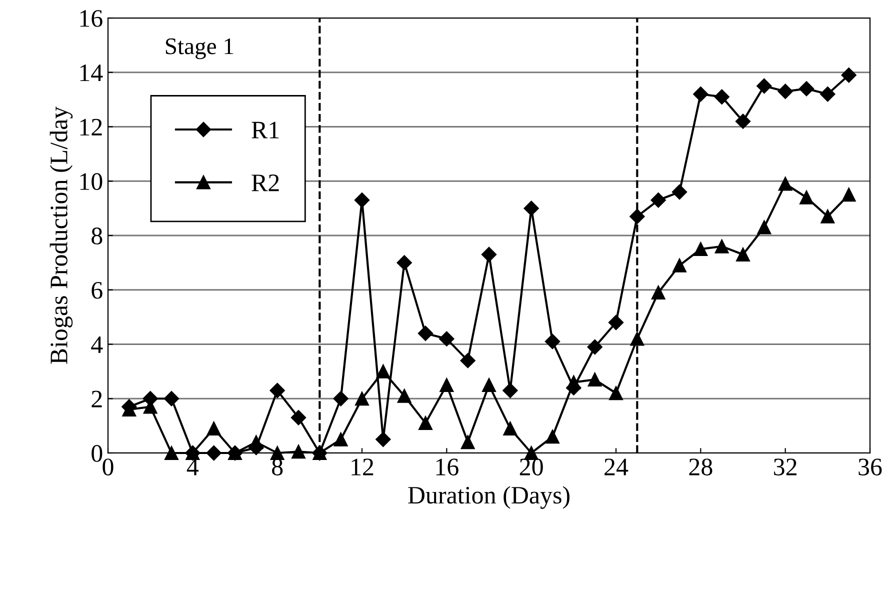 Image resolution: width=896 pixels, height=591 pixels. What do you see at coordinates (91, 181) in the screenshot?
I see `y-tick-label: 10` at bounding box center [91, 181].